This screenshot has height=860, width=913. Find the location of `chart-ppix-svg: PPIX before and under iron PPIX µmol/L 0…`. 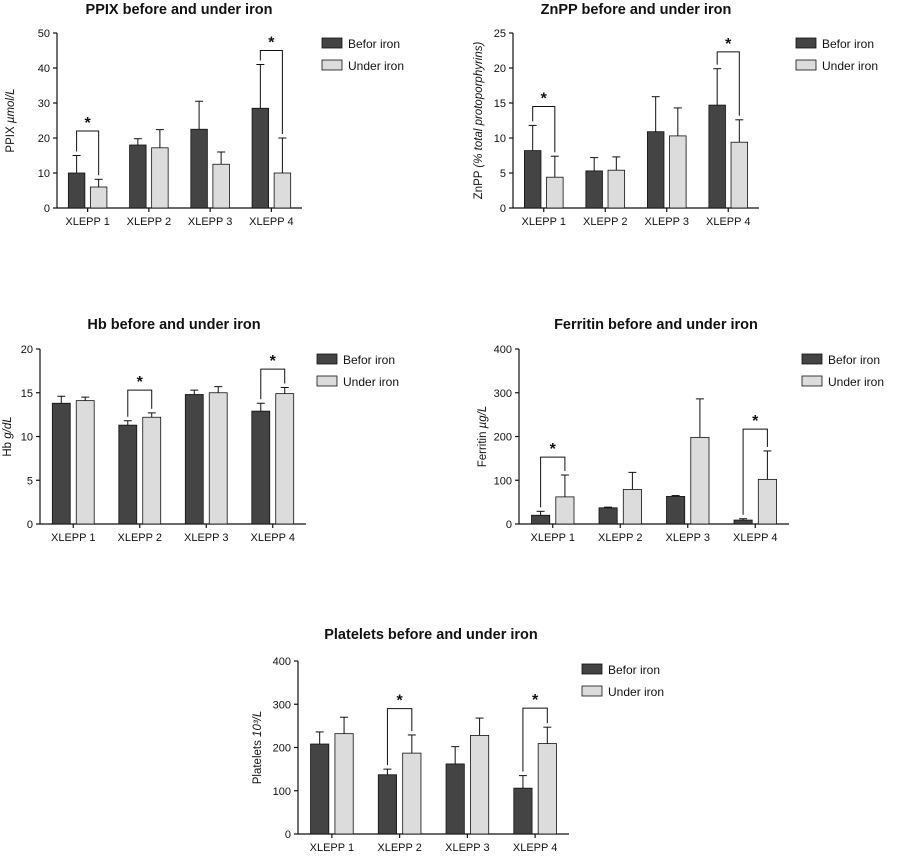

chart-ppix-svg: PPIX before and under iron PPIX µmol/L 0… is located at coordinates (204, 115).